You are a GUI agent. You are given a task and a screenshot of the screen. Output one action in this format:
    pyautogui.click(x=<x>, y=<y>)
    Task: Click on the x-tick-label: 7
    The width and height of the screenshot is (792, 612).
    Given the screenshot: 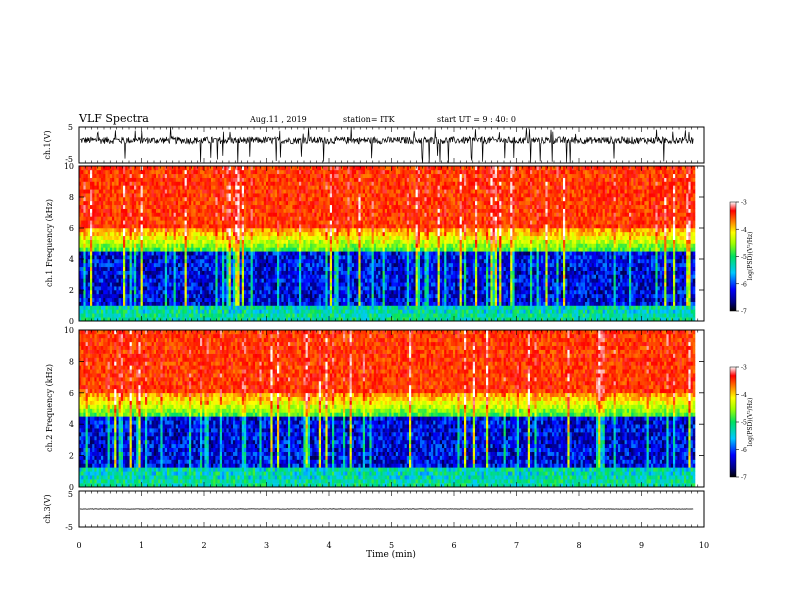 What is the action you would take?
    pyautogui.click(x=516, y=545)
    